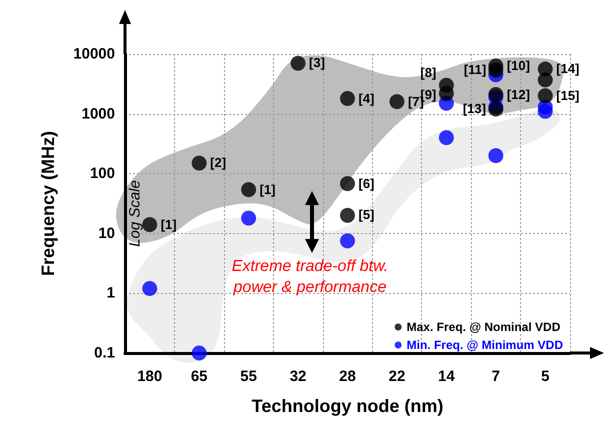  Describe the element at coordinates (366, 214) in the screenshot. I see `annotation: [5]` at that location.